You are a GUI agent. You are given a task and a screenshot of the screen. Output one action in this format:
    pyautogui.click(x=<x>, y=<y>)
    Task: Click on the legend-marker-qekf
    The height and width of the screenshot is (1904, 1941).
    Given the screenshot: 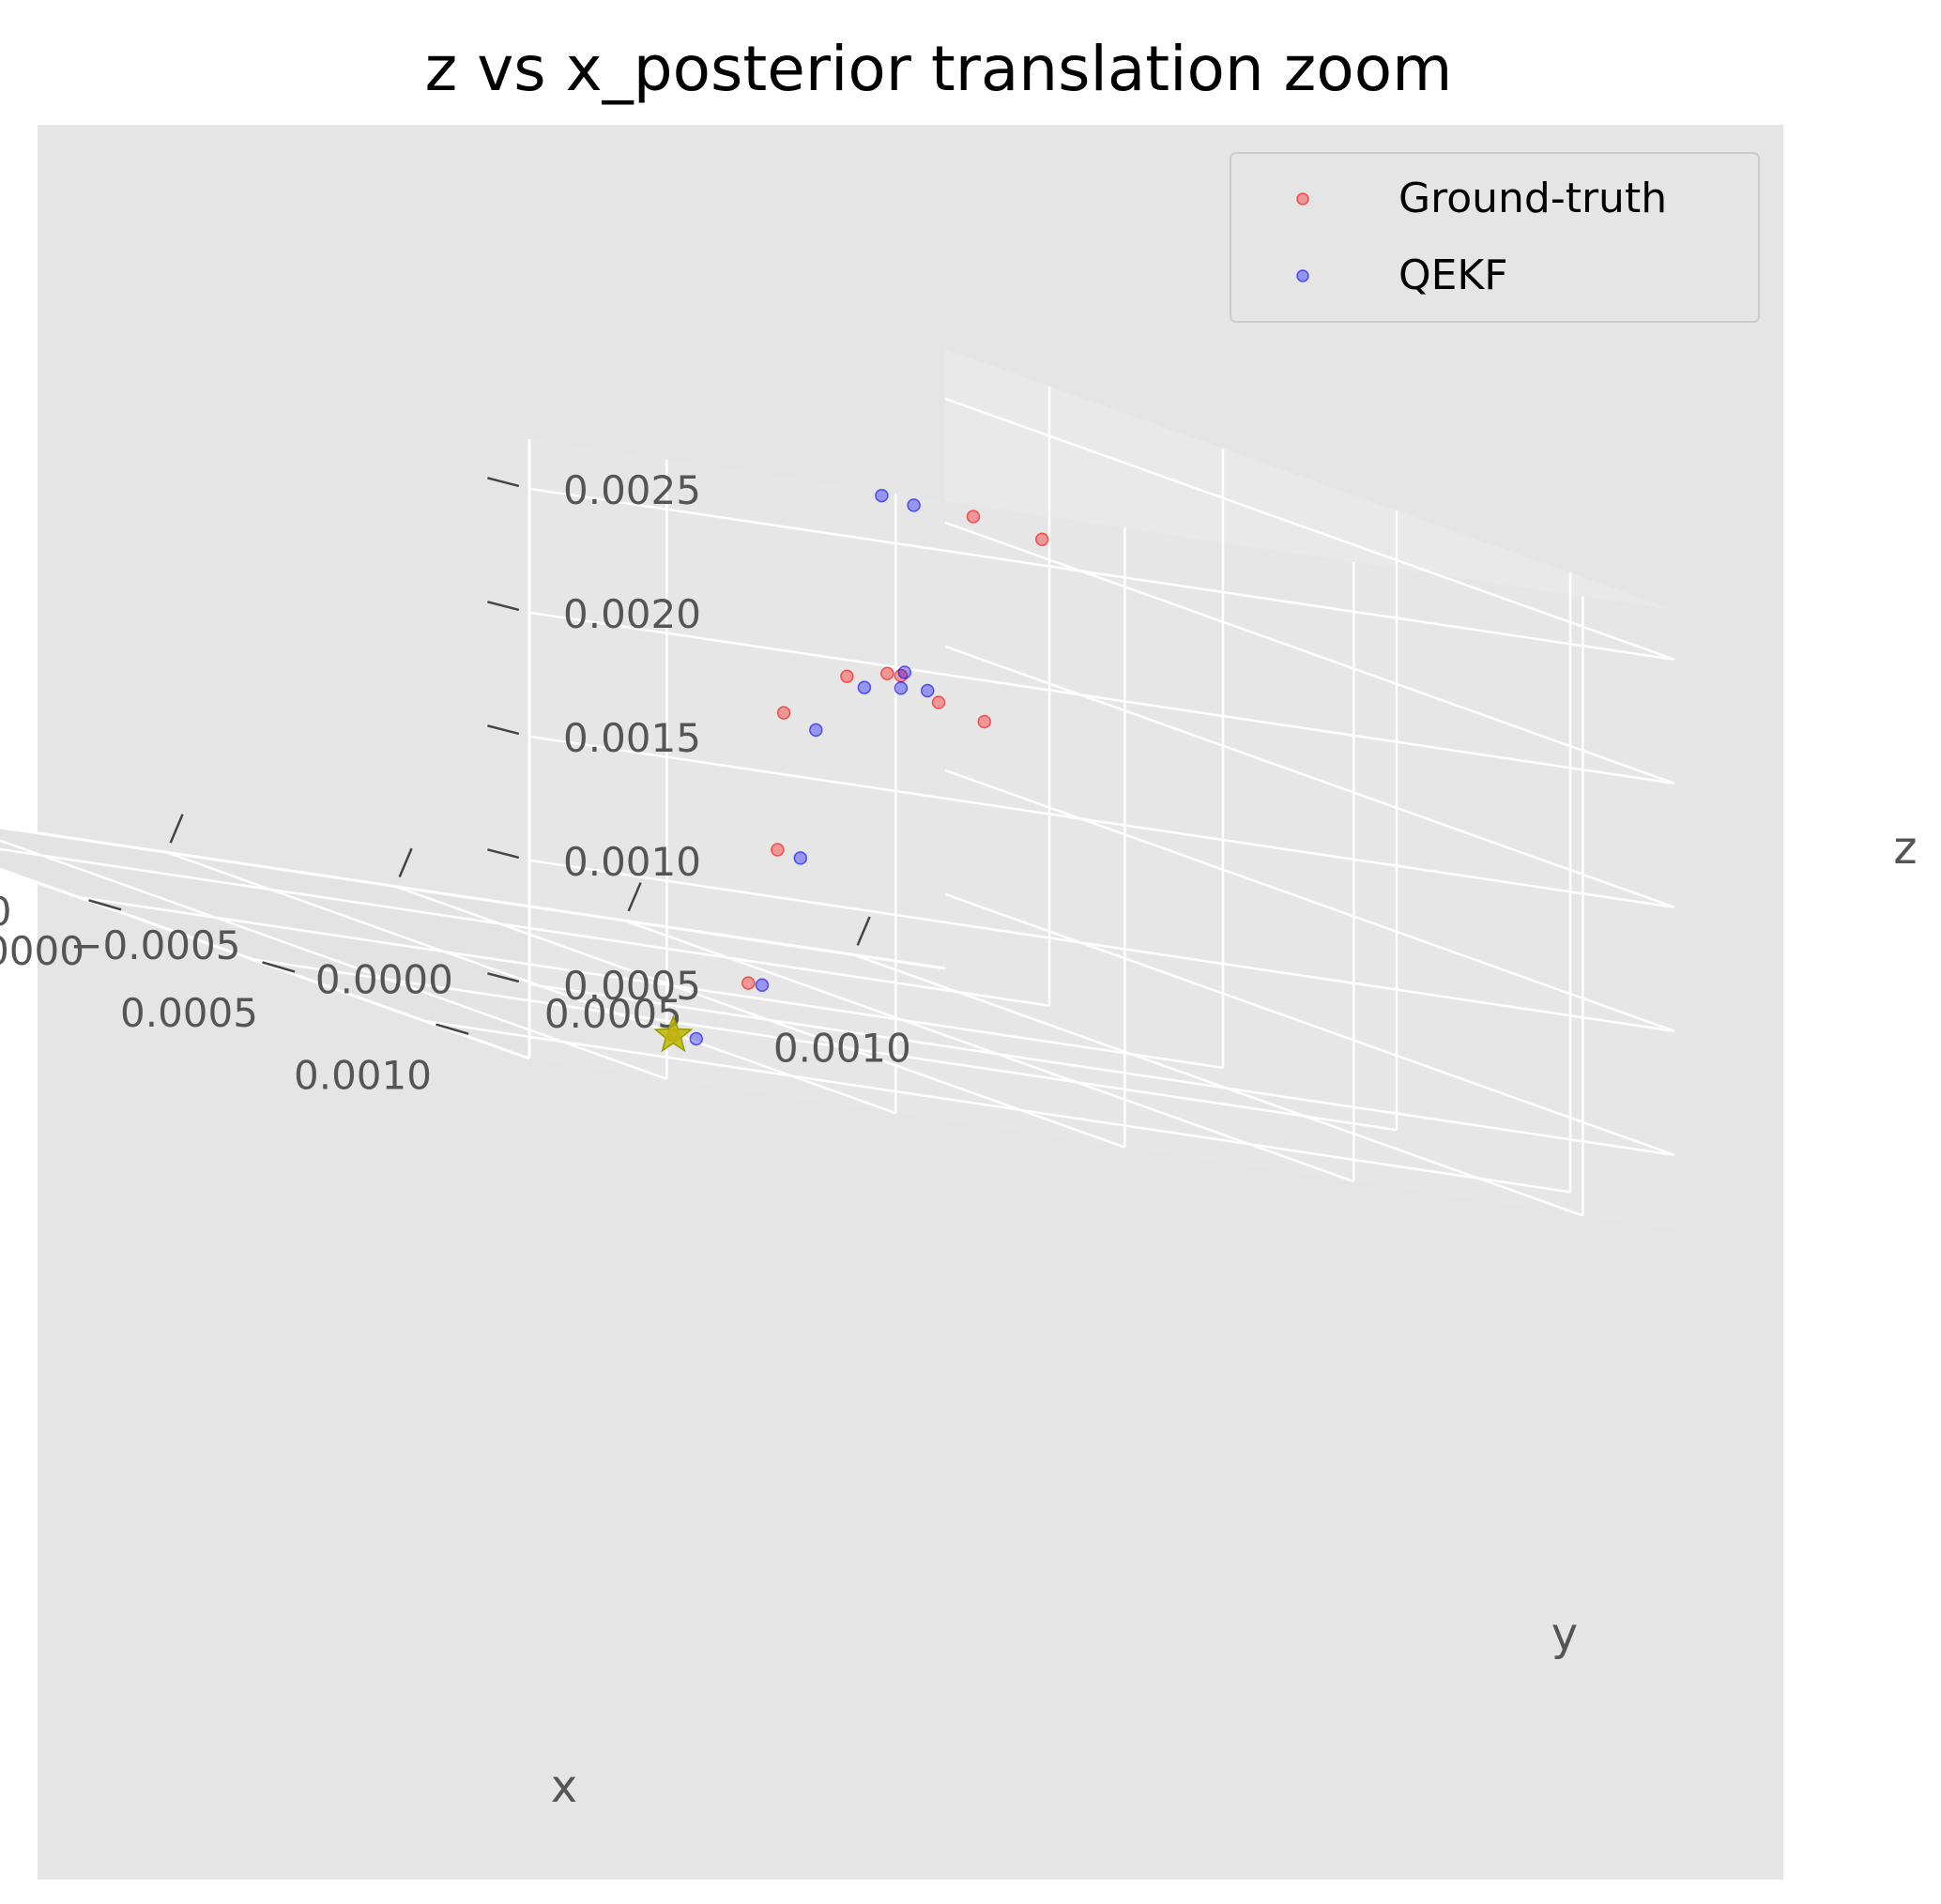 What is the action you would take?
    pyautogui.click(x=1303, y=276)
    